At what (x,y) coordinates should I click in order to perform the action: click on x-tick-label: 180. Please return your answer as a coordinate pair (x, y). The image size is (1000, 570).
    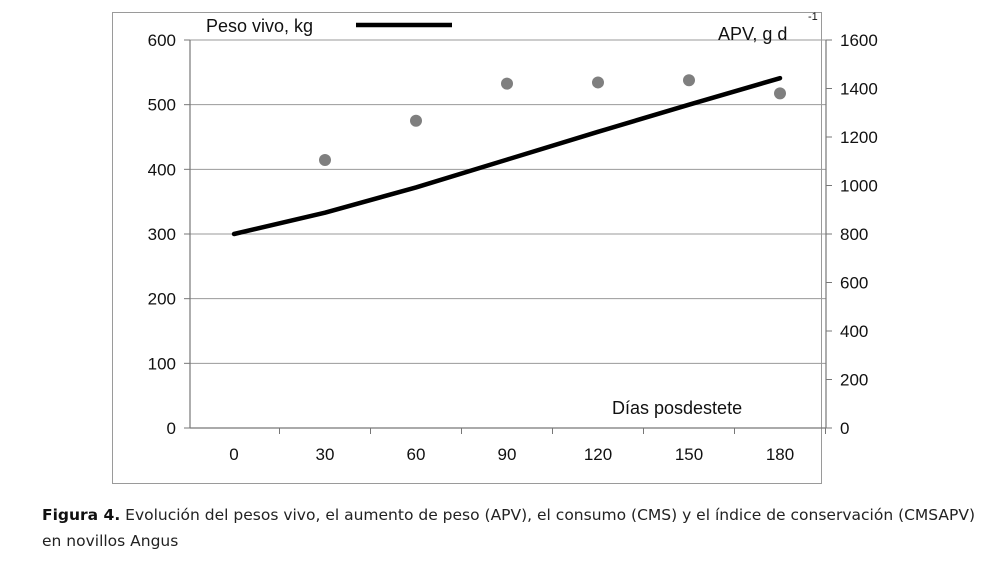
    Looking at the image, I should click on (780, 454).